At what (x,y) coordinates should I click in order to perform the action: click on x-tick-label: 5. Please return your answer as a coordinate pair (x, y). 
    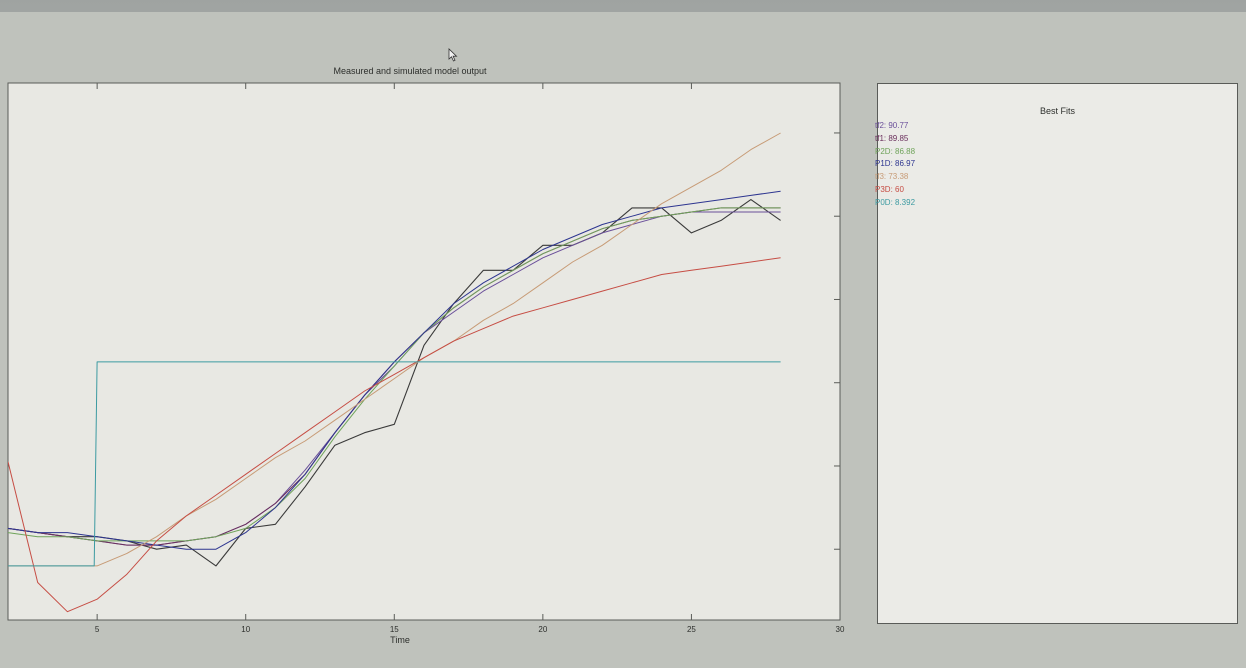
    Looking at the image, I should click on (97, 629).